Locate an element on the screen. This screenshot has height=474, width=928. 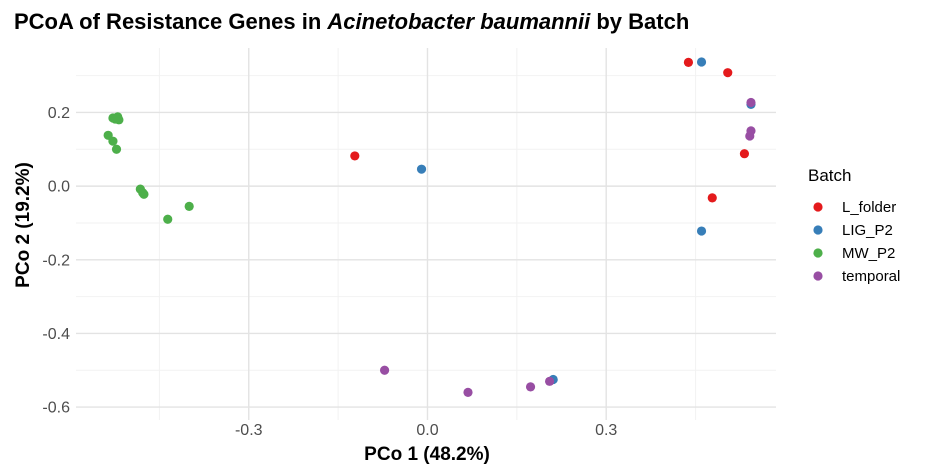
y-tick-label: -0.6 is located at coordinates (56, 408).